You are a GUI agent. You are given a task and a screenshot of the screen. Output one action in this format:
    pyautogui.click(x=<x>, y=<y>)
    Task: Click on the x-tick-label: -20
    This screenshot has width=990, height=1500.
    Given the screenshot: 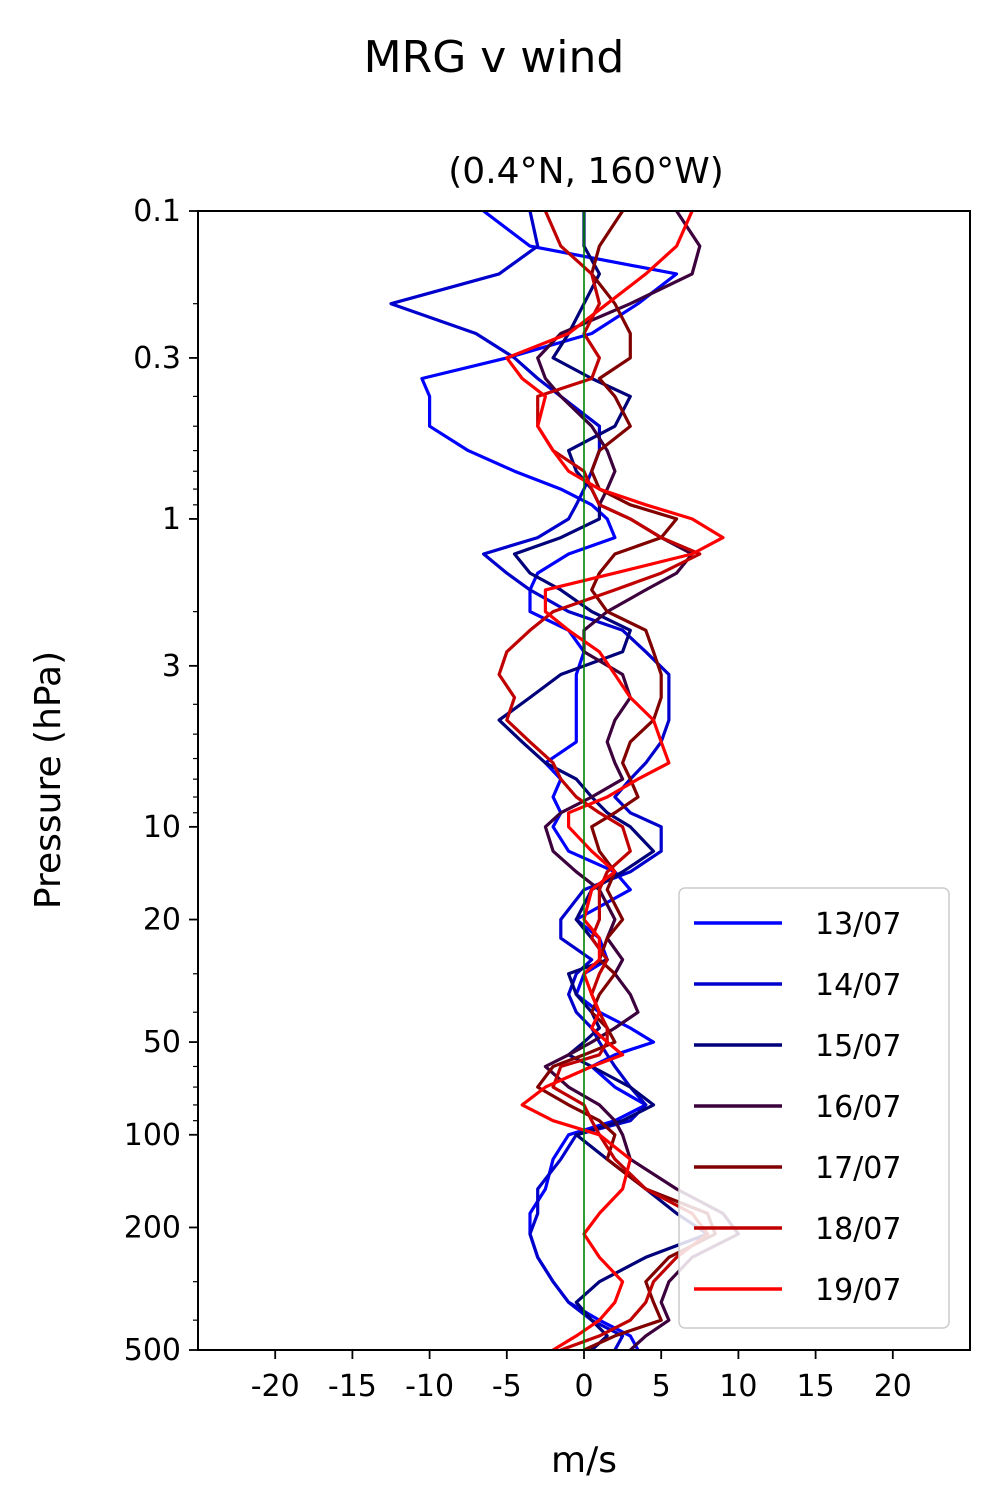 What is the action you would take?
    pyautogui.click(x=275, y=1386)
    